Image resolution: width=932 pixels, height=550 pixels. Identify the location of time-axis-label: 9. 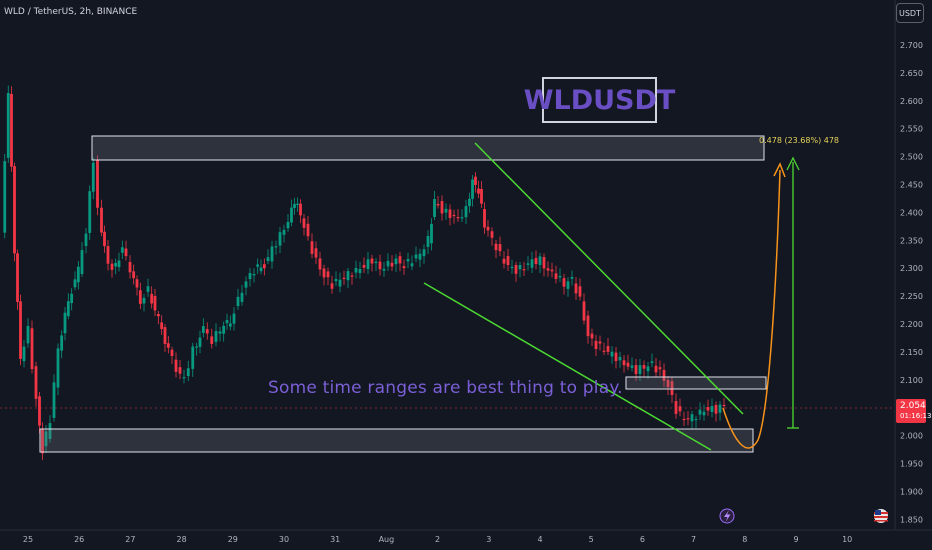
(795, 539).